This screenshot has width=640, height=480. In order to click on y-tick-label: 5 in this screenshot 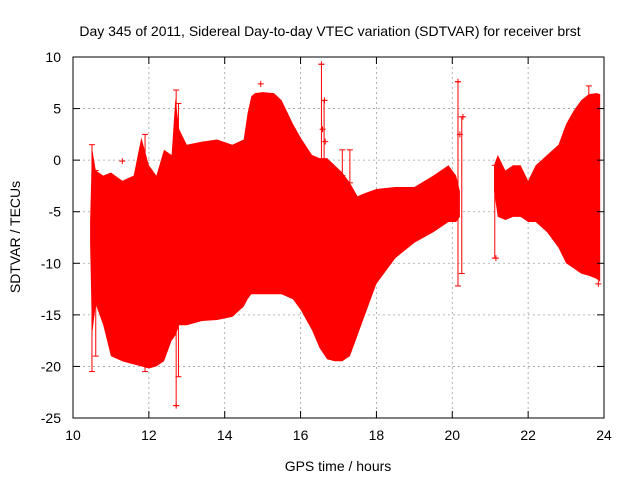, I will do `click(57, 109)`.